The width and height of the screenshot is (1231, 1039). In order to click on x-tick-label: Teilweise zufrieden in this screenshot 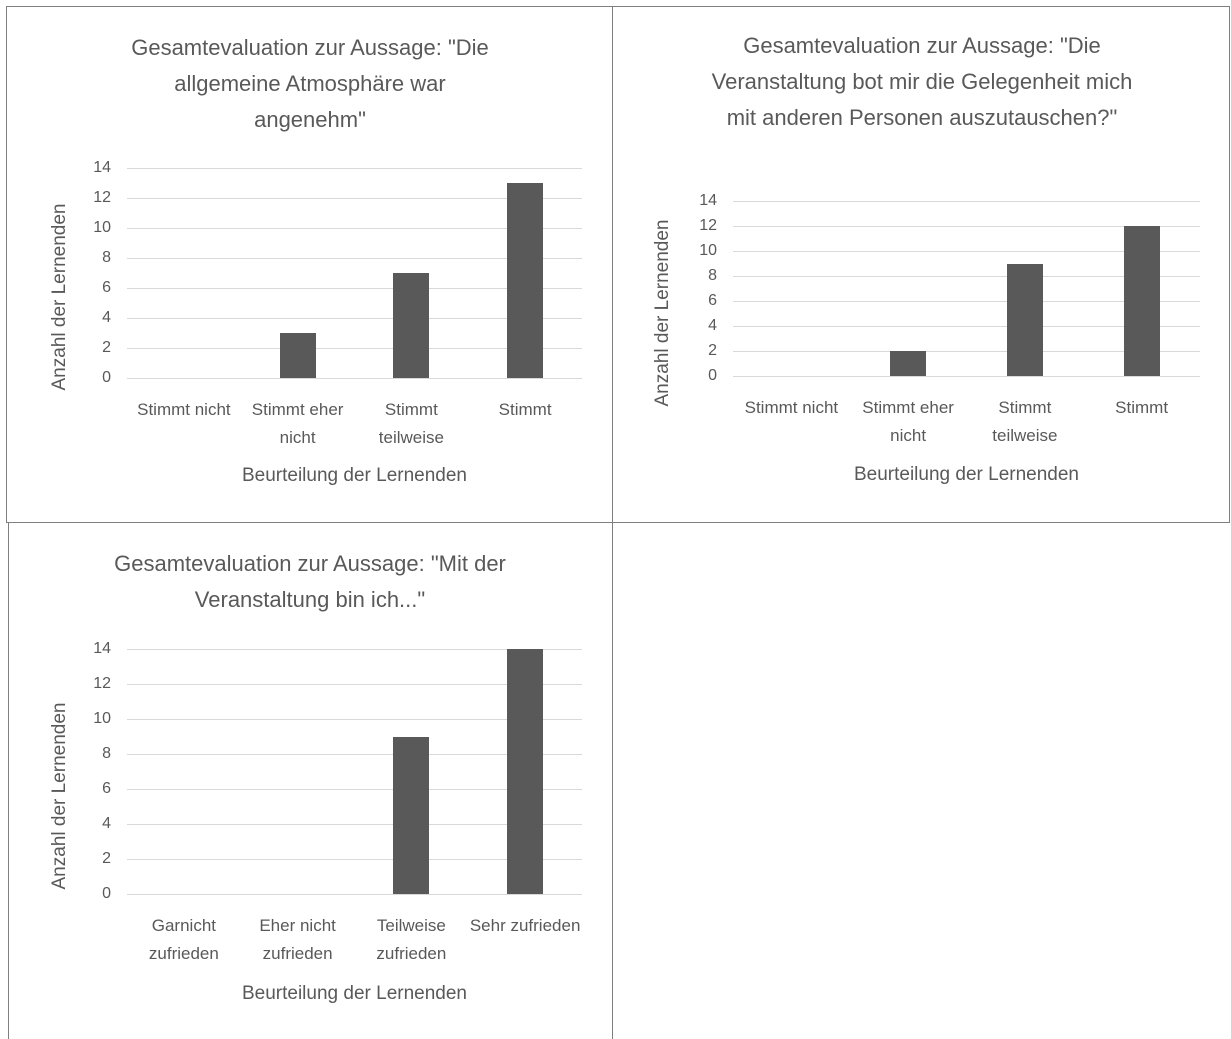, I will do `click(411, 939)`.